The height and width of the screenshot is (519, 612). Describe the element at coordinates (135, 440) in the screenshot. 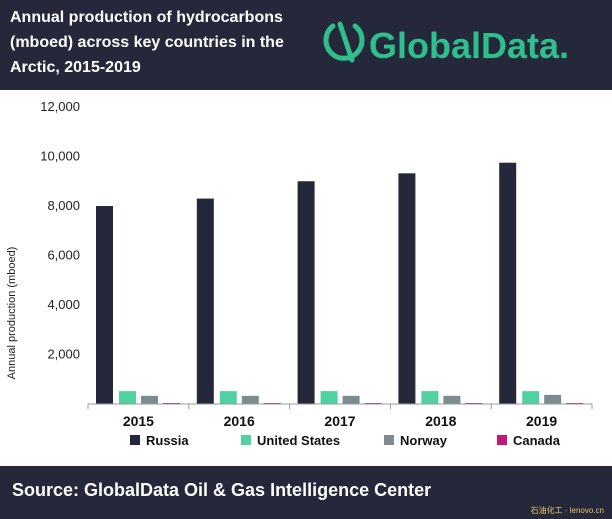

I see `legend-swatch-russia` at that location.